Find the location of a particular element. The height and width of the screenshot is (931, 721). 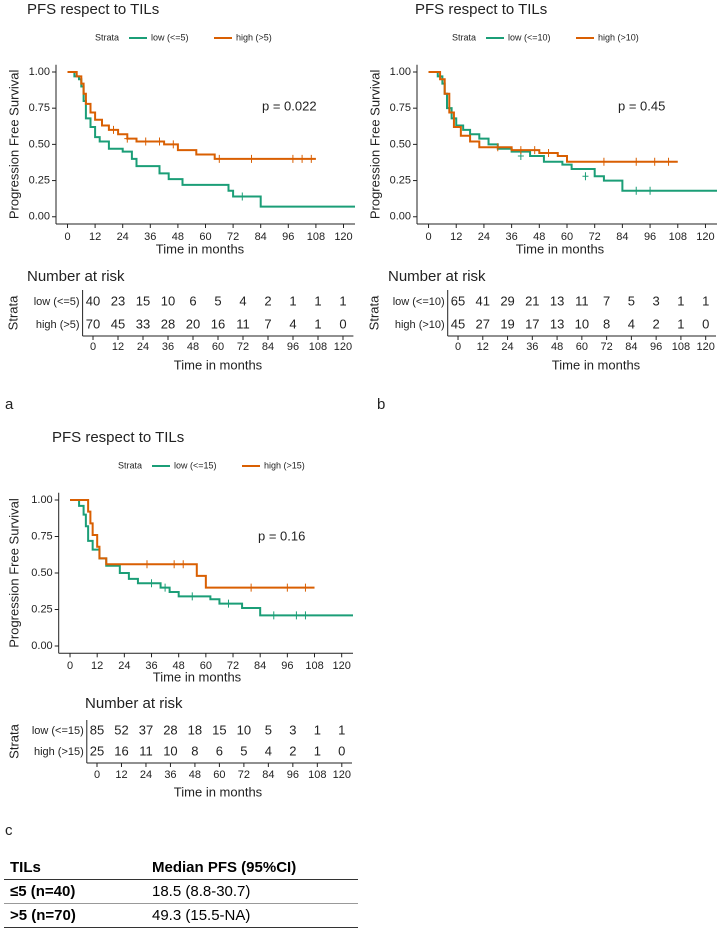

risk-row-label: low (<=15) is located at coordinates (58, 731).